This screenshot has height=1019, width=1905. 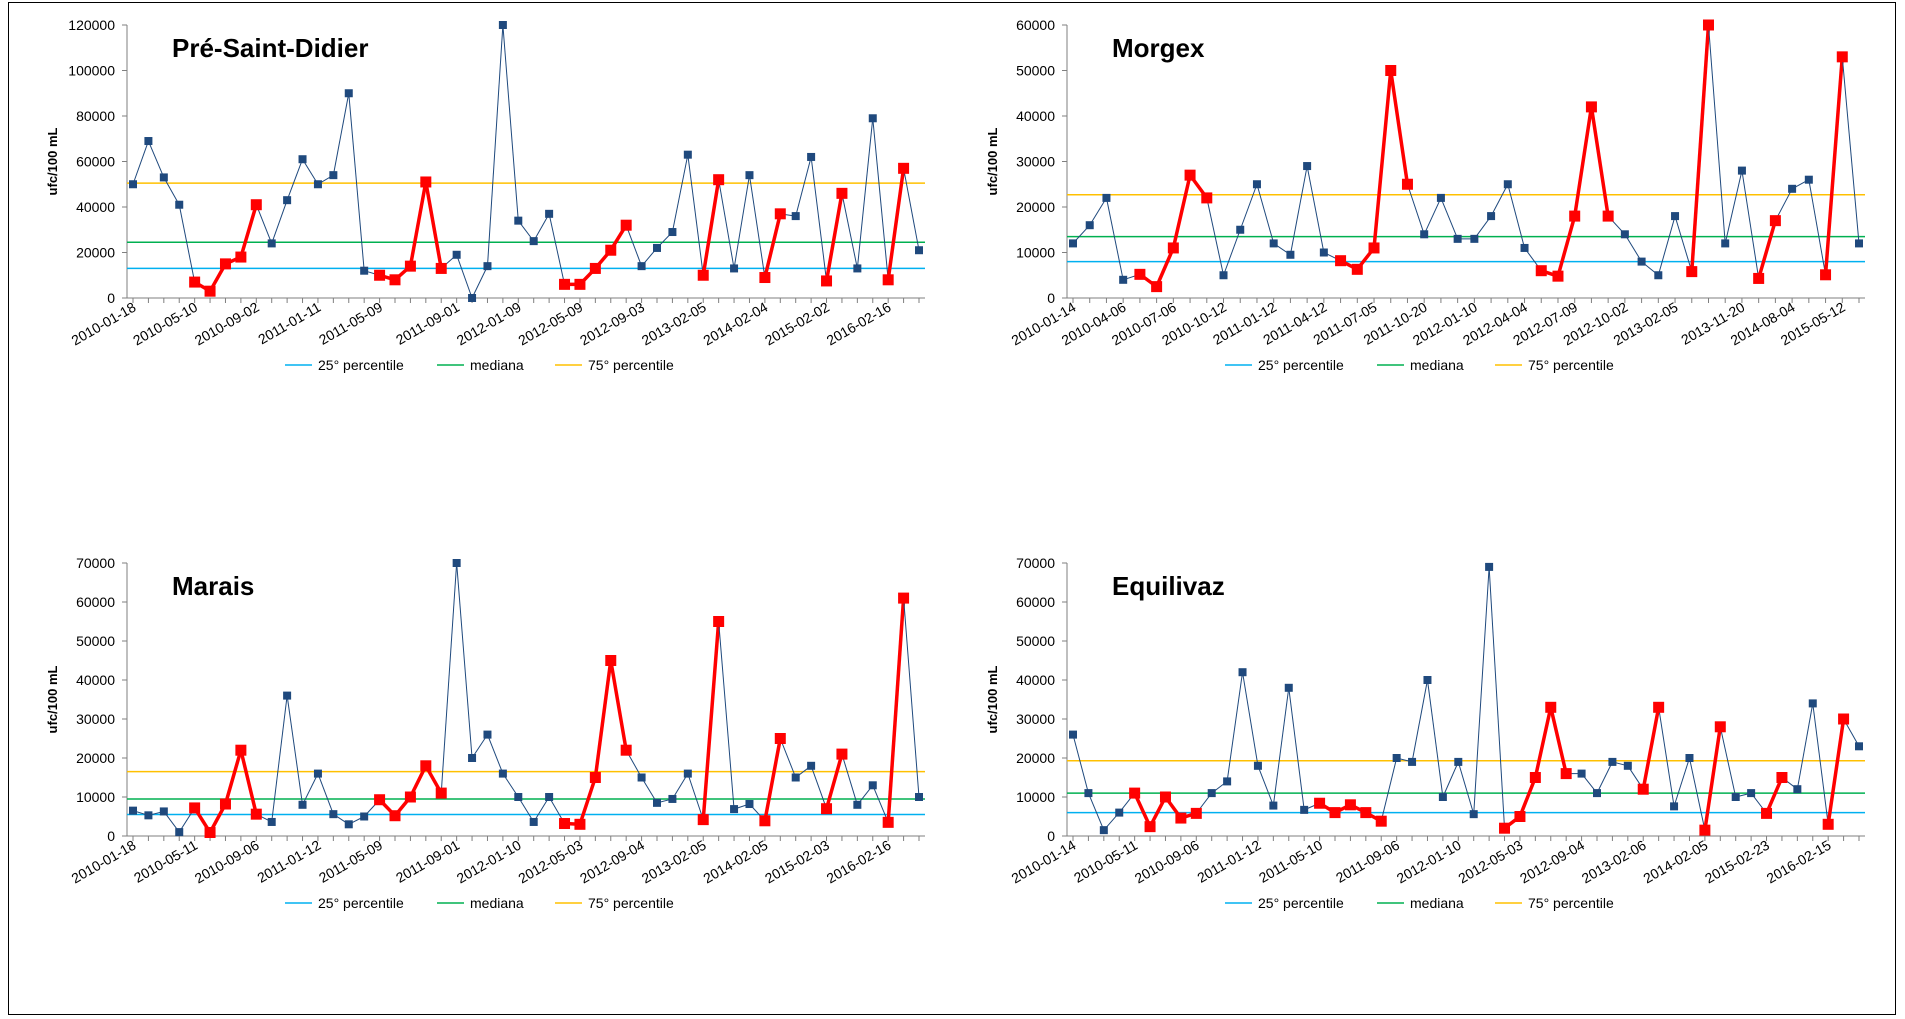 I want to click on x-tick-label: 2013-02-05, so click(x=674, y=324).